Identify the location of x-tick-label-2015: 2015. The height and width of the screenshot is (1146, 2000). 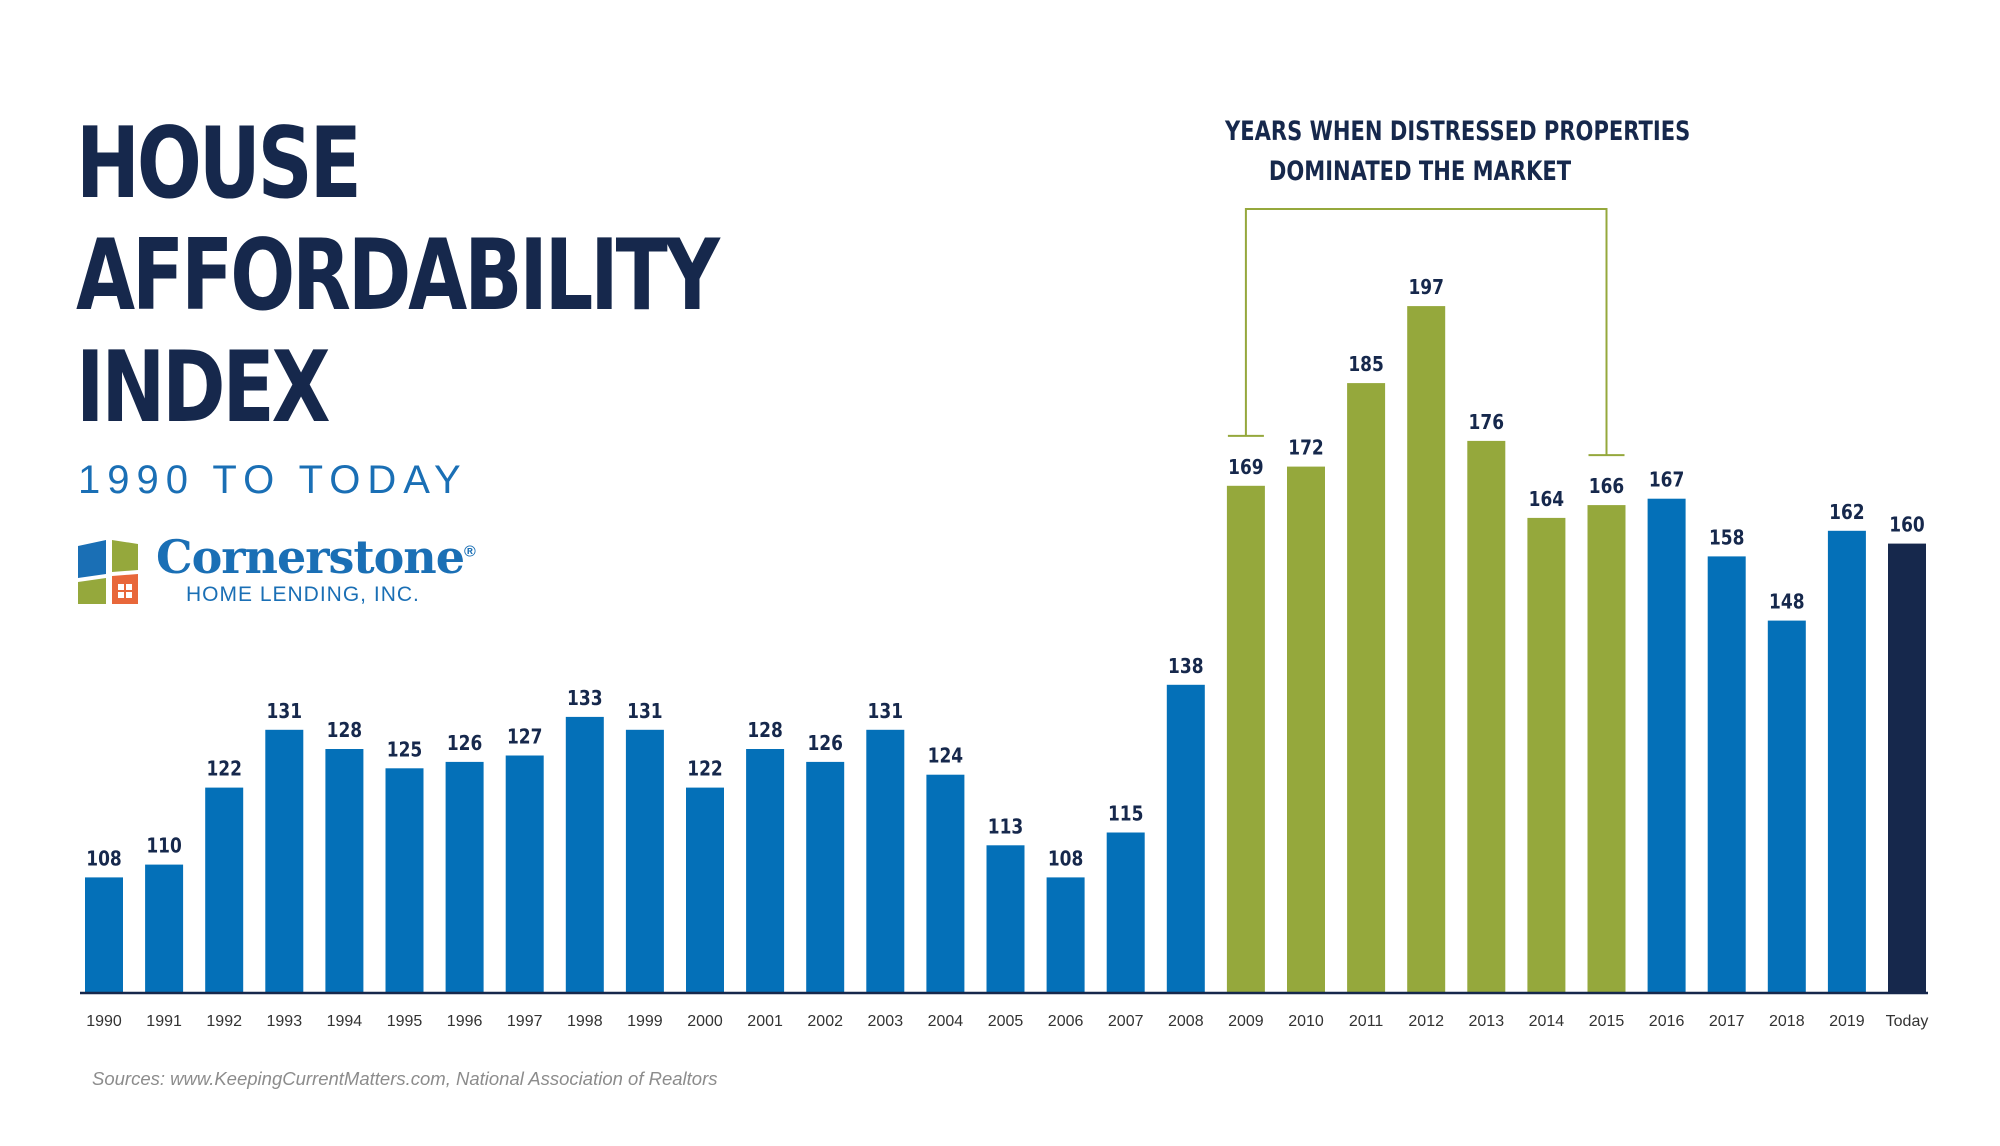
(1607, 1021).